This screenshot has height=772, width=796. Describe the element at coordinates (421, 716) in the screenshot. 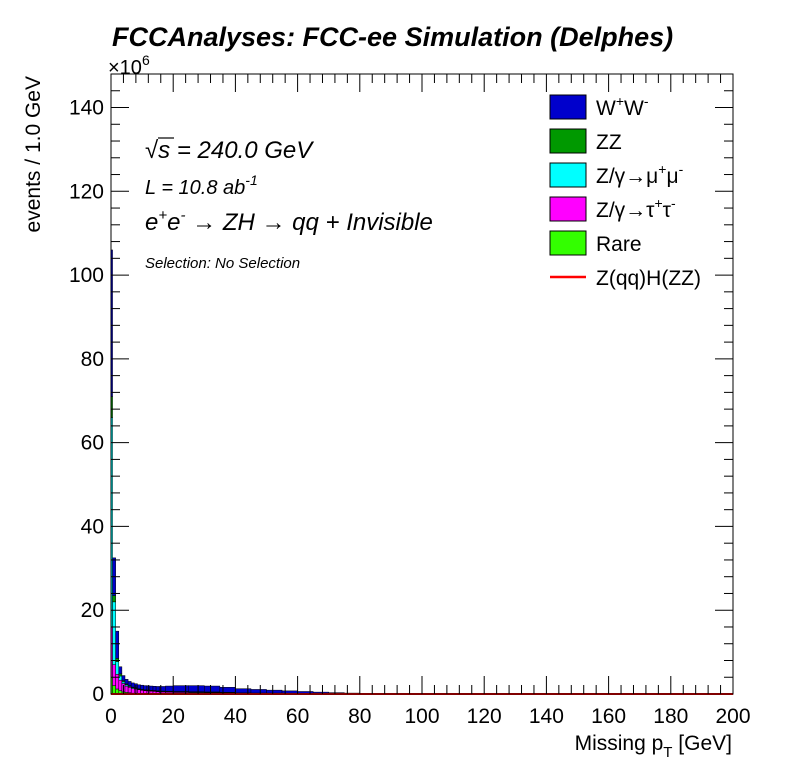

I see `x-tick-label: 100` at that location.